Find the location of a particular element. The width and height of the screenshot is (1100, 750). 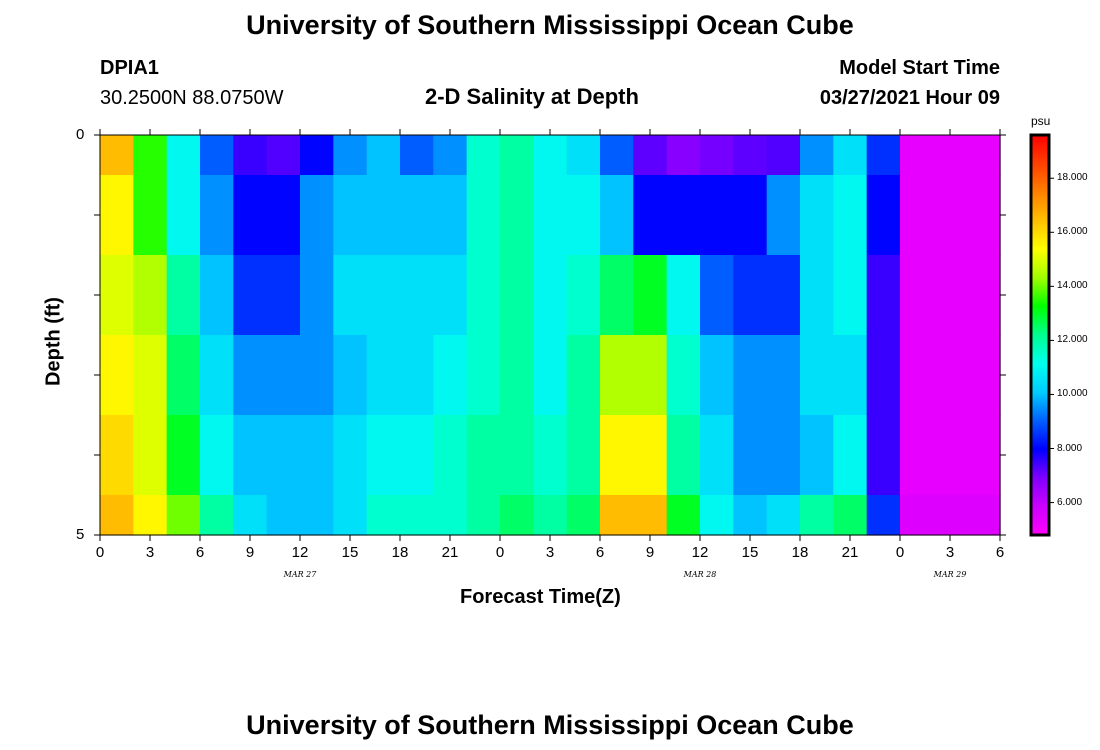

model-start-label: Model Start Time is located at coordinates (919, 68).